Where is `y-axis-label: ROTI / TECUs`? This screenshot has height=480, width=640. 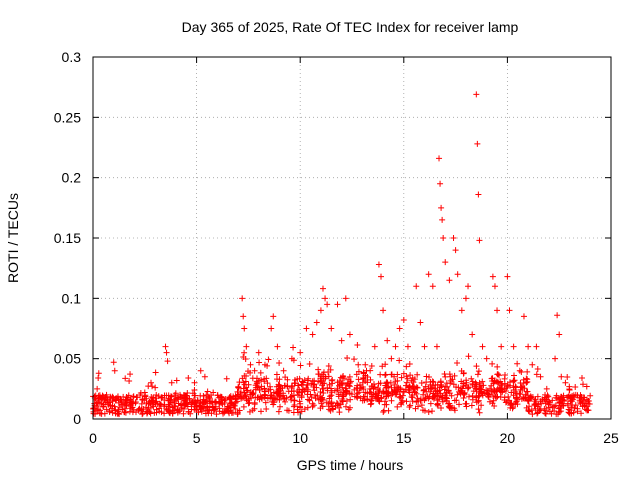
y-axis-label: ROTI / TECUs is located at coordinates (13, 238).